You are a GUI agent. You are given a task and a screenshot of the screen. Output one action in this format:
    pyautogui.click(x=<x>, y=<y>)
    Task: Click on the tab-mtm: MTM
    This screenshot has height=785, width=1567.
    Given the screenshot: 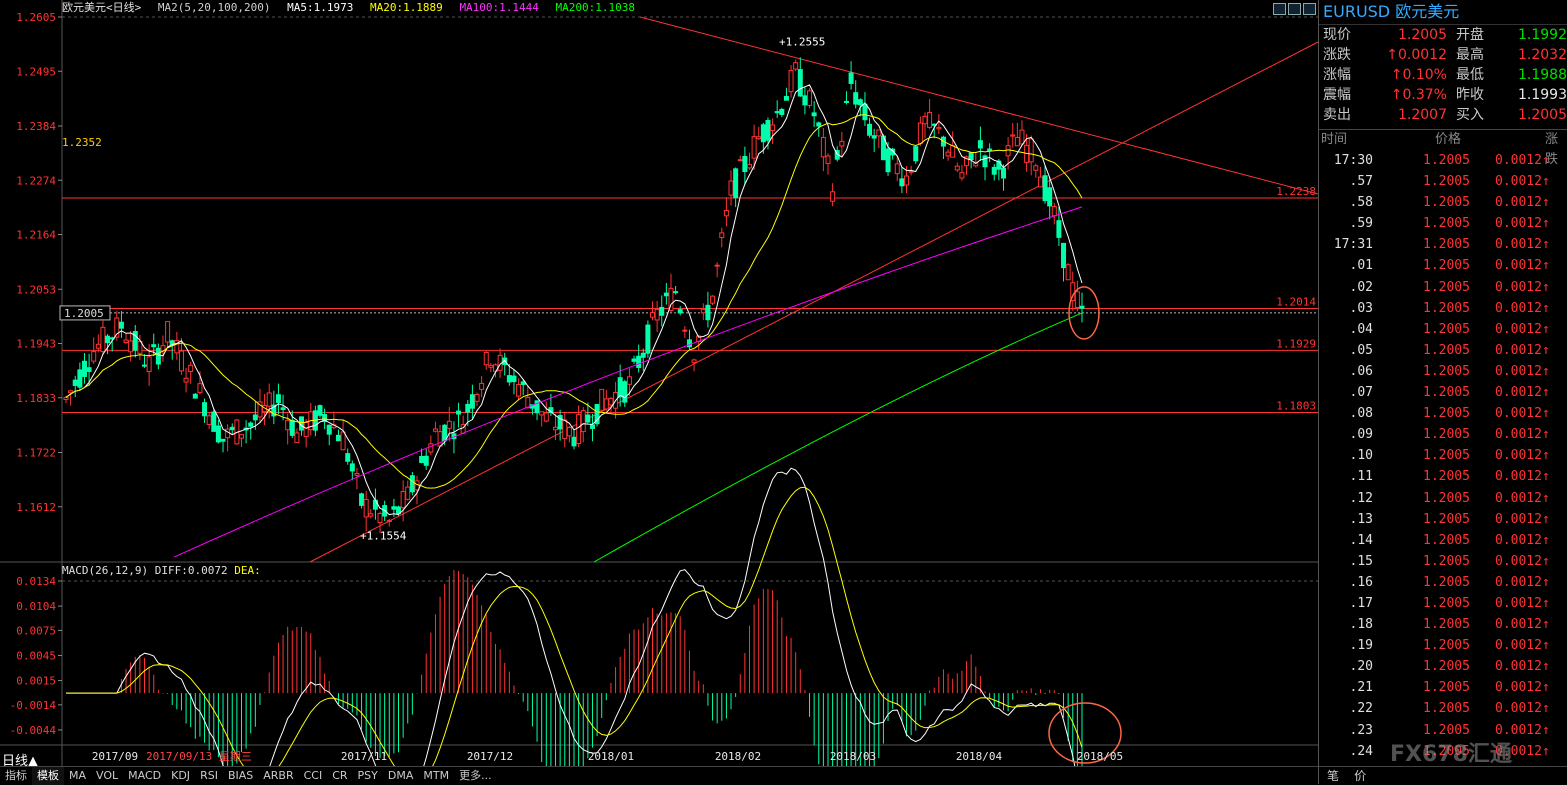 What is the action you would take?
    pyautogui.click(x=436, y=775)
    